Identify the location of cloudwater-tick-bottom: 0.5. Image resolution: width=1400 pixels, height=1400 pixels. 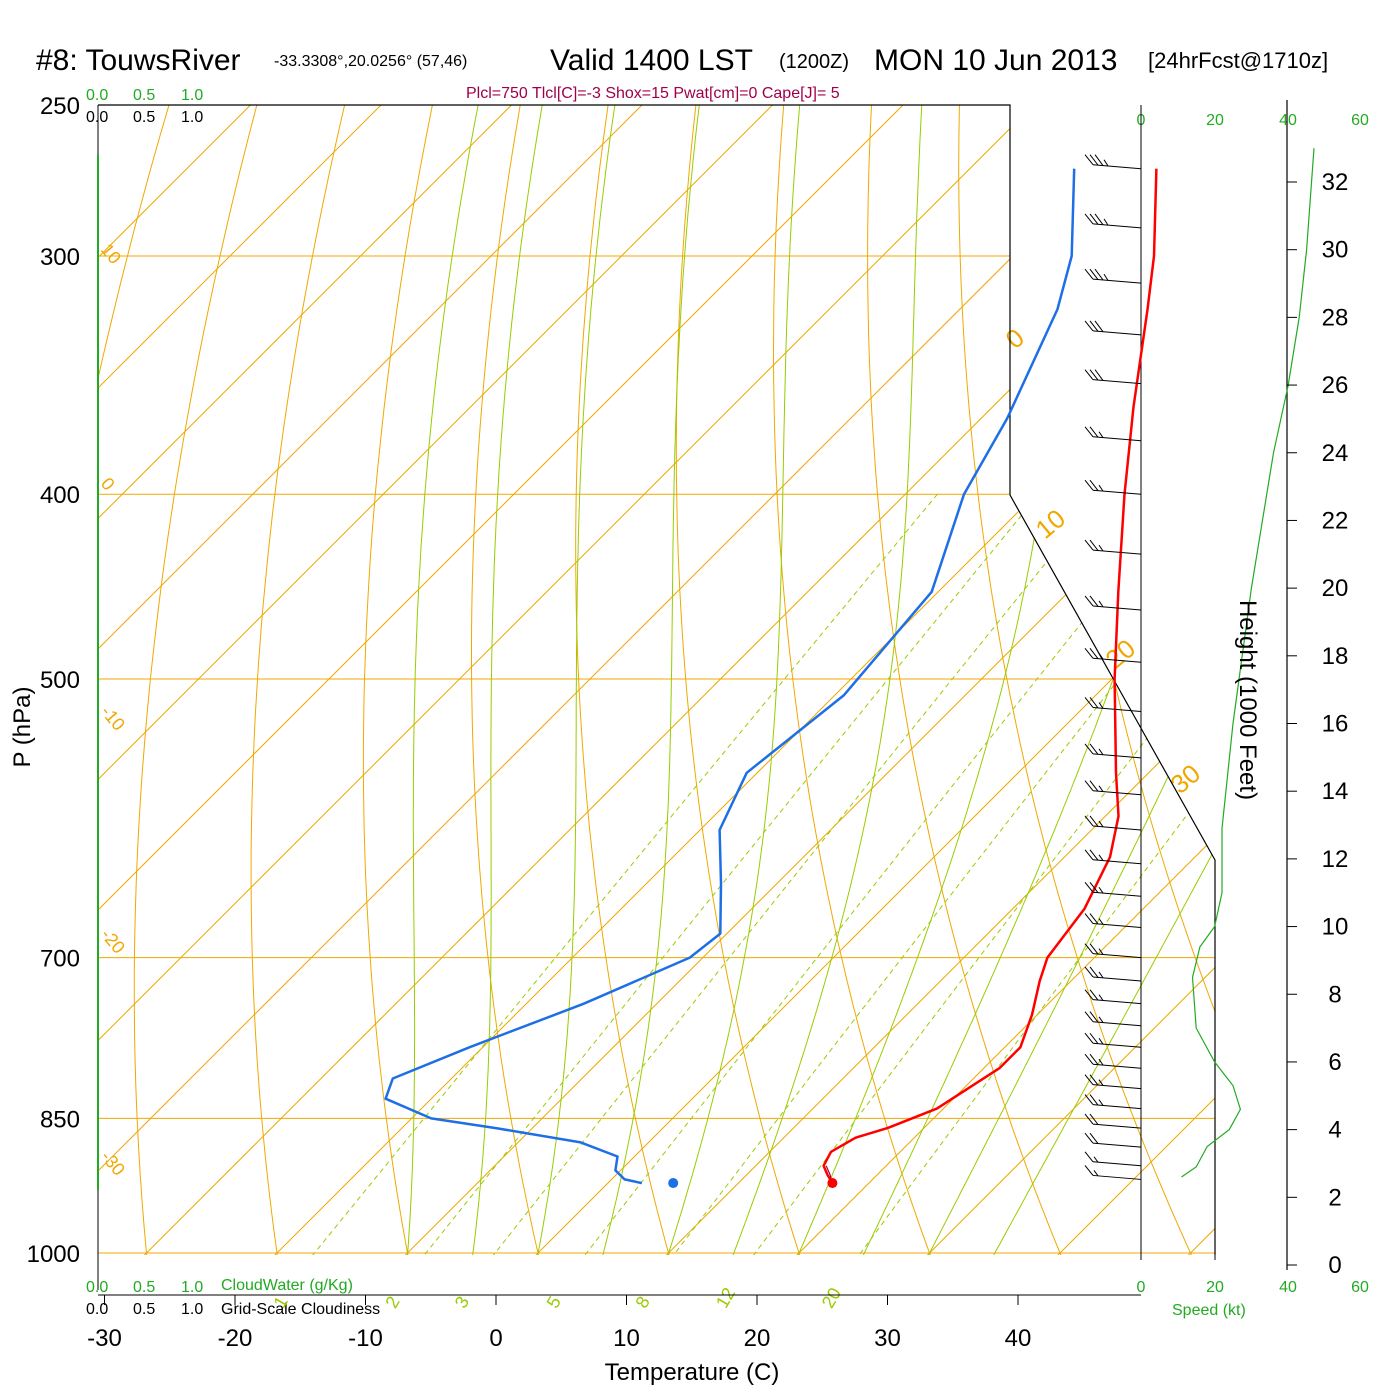
(144, 1287).